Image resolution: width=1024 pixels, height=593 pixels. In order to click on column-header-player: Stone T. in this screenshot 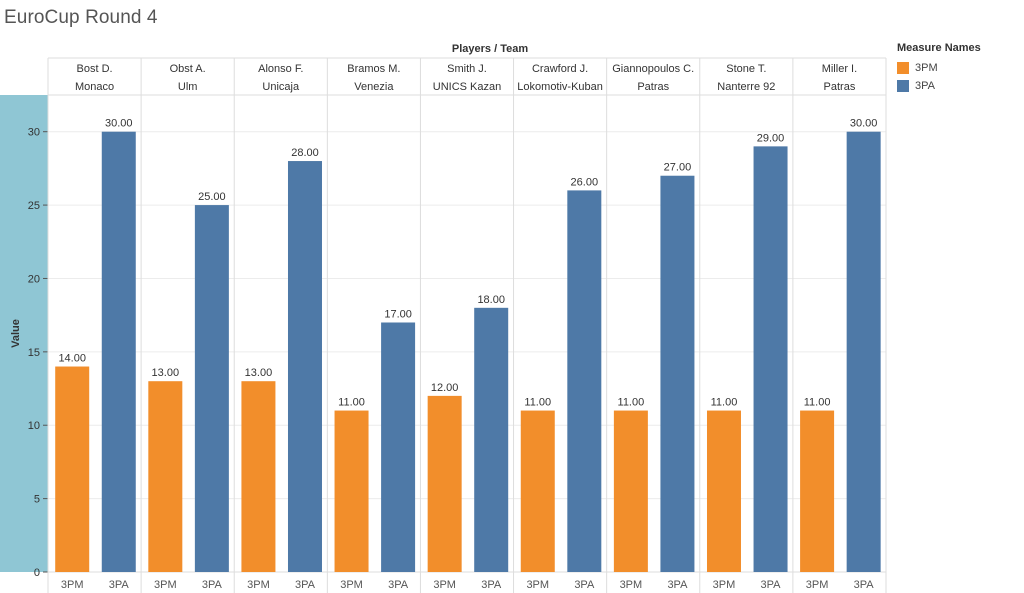, I will do `click(746, 69)`.